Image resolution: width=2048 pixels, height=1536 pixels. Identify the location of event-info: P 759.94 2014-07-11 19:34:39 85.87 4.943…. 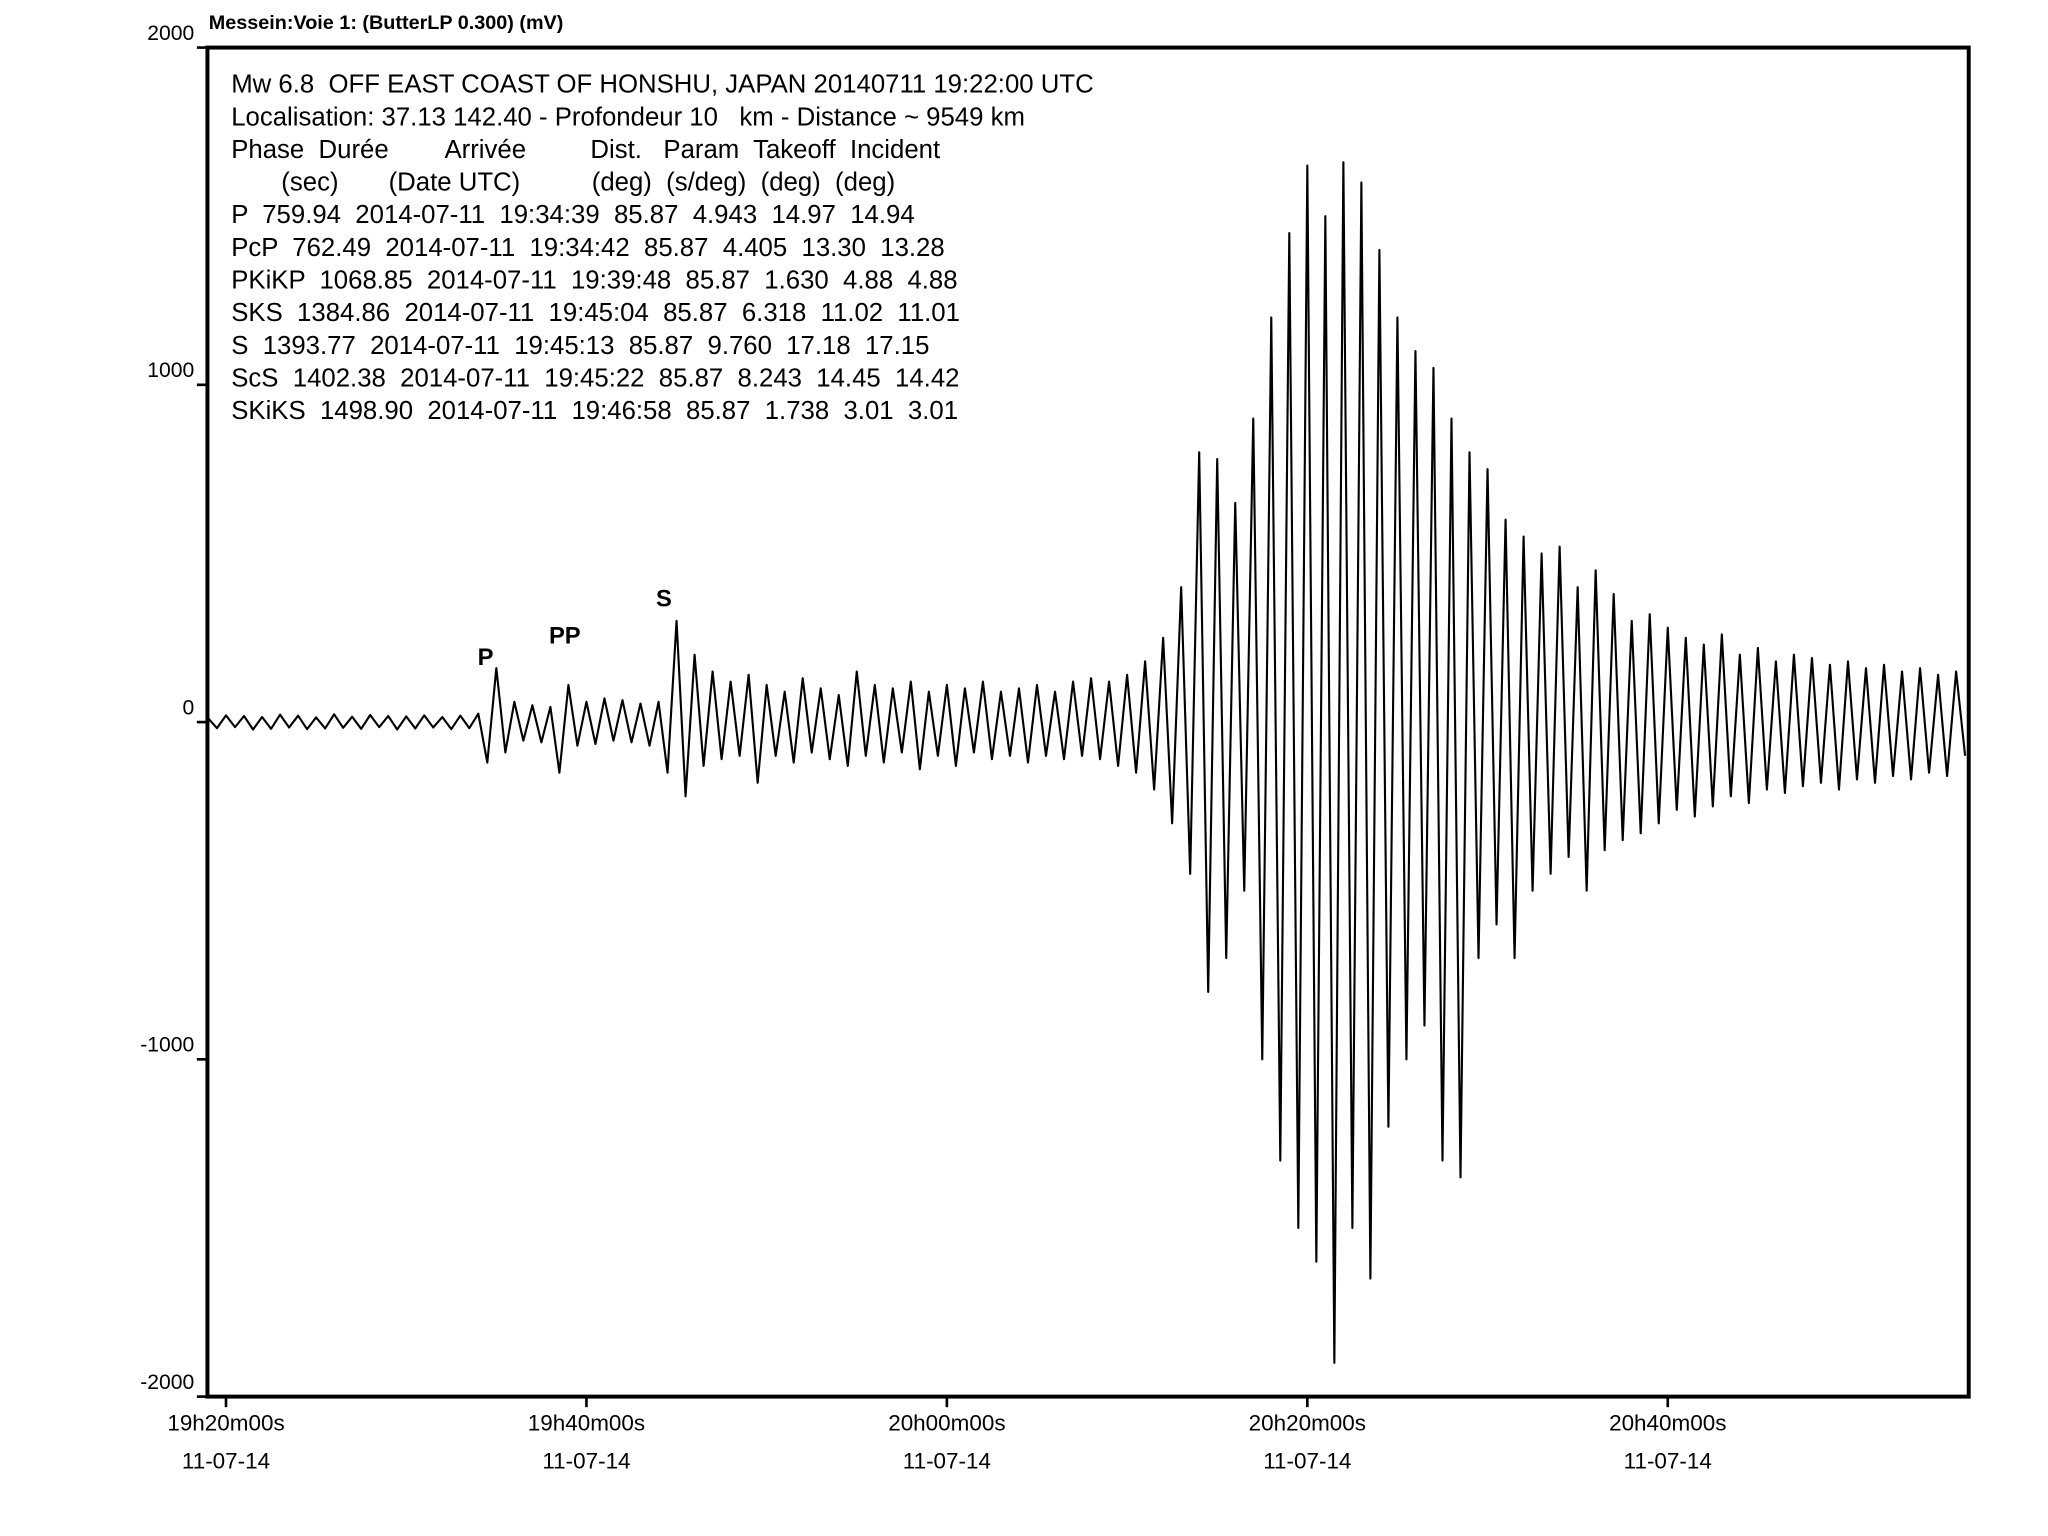
(572, 215).